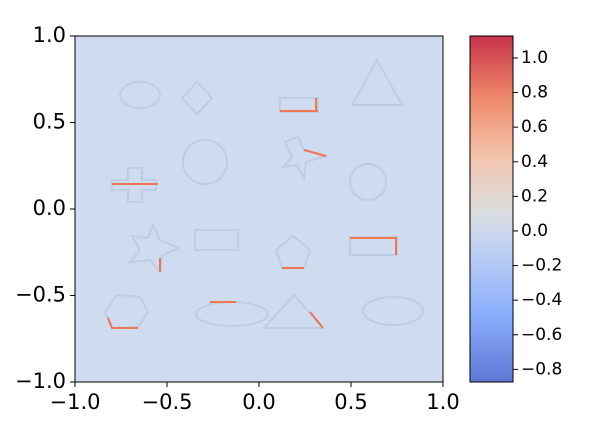  I want to click on colorbar-tick-label: −0.4, so click(541, 300).